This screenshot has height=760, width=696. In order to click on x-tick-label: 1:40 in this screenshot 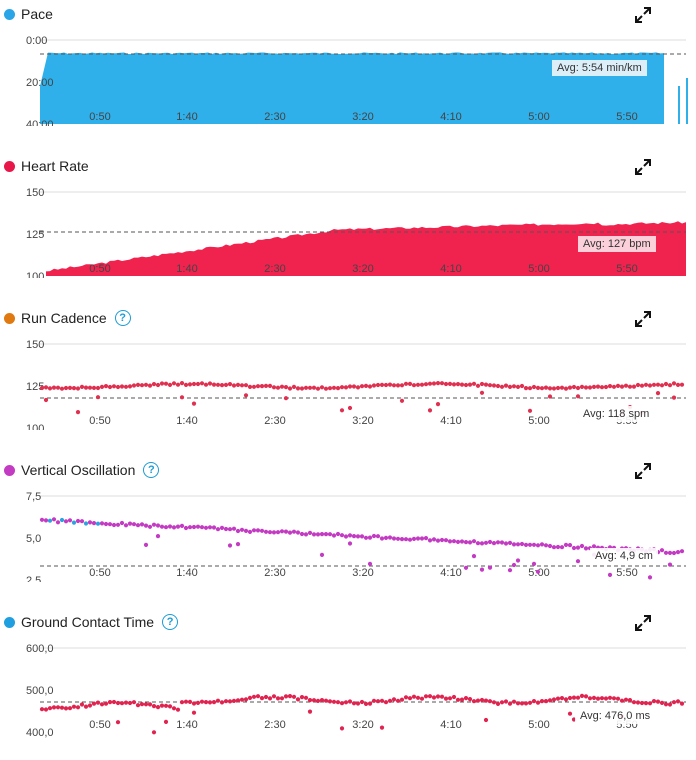, I will do `click(186, 421)`.